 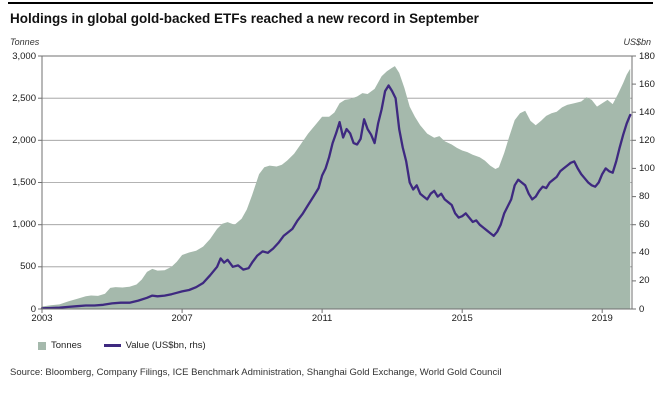 What do you see at coordinates (602, 318) in the screenshot?
I see `x-axis-tick-label: 2019` at bounding box center [602, 318].